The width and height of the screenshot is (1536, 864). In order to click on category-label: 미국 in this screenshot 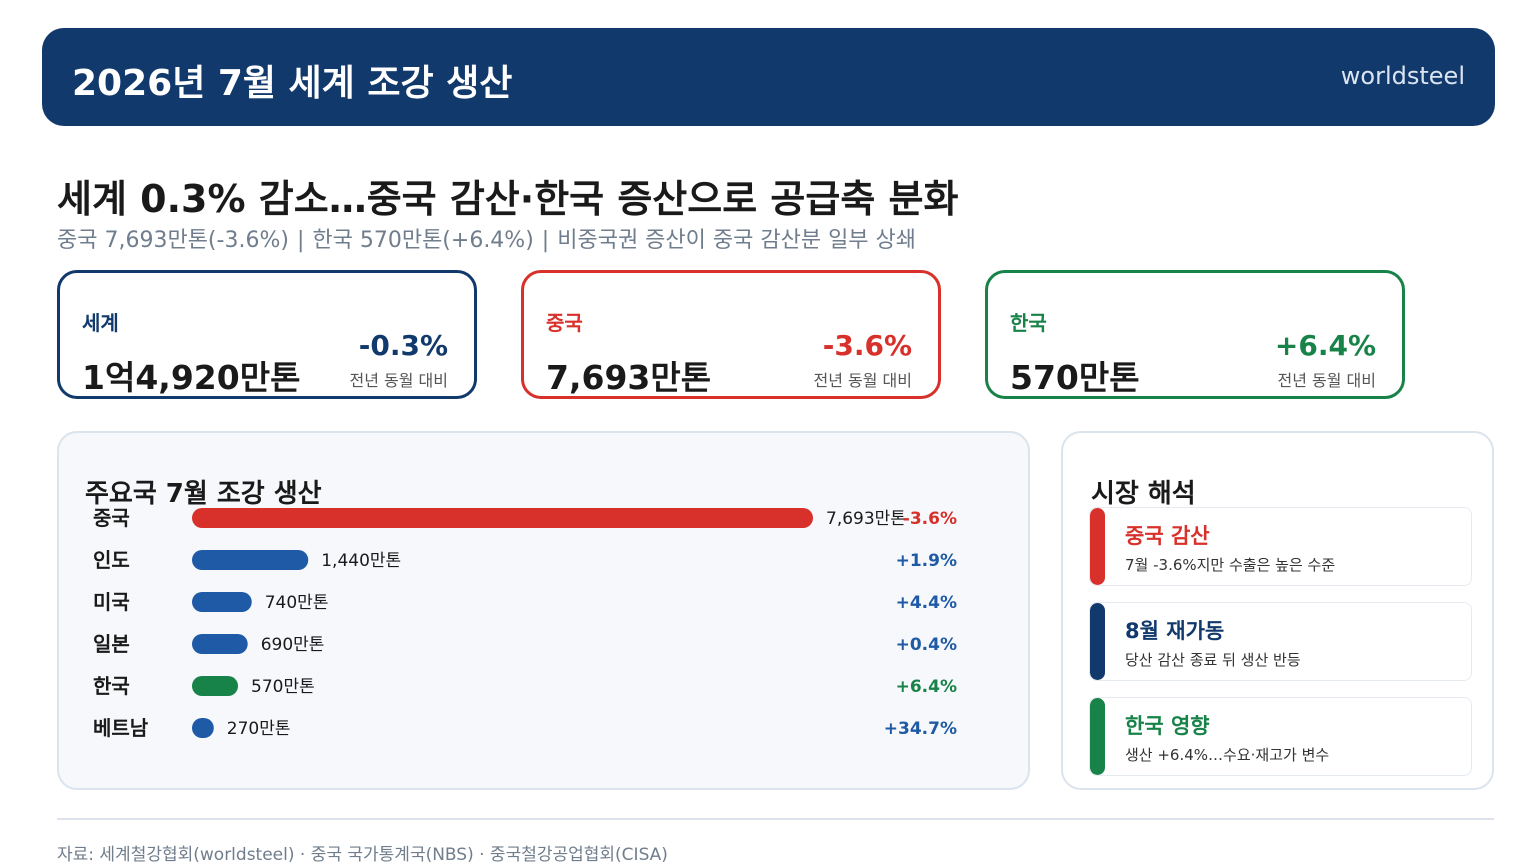, I will do `click(111, 602)`.